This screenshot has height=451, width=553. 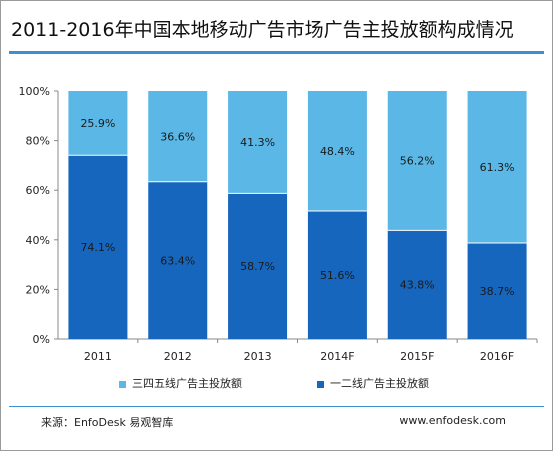 I want to click on legend-label-tier345: 三四五线广告主投放额, so click(x=187, y=383).